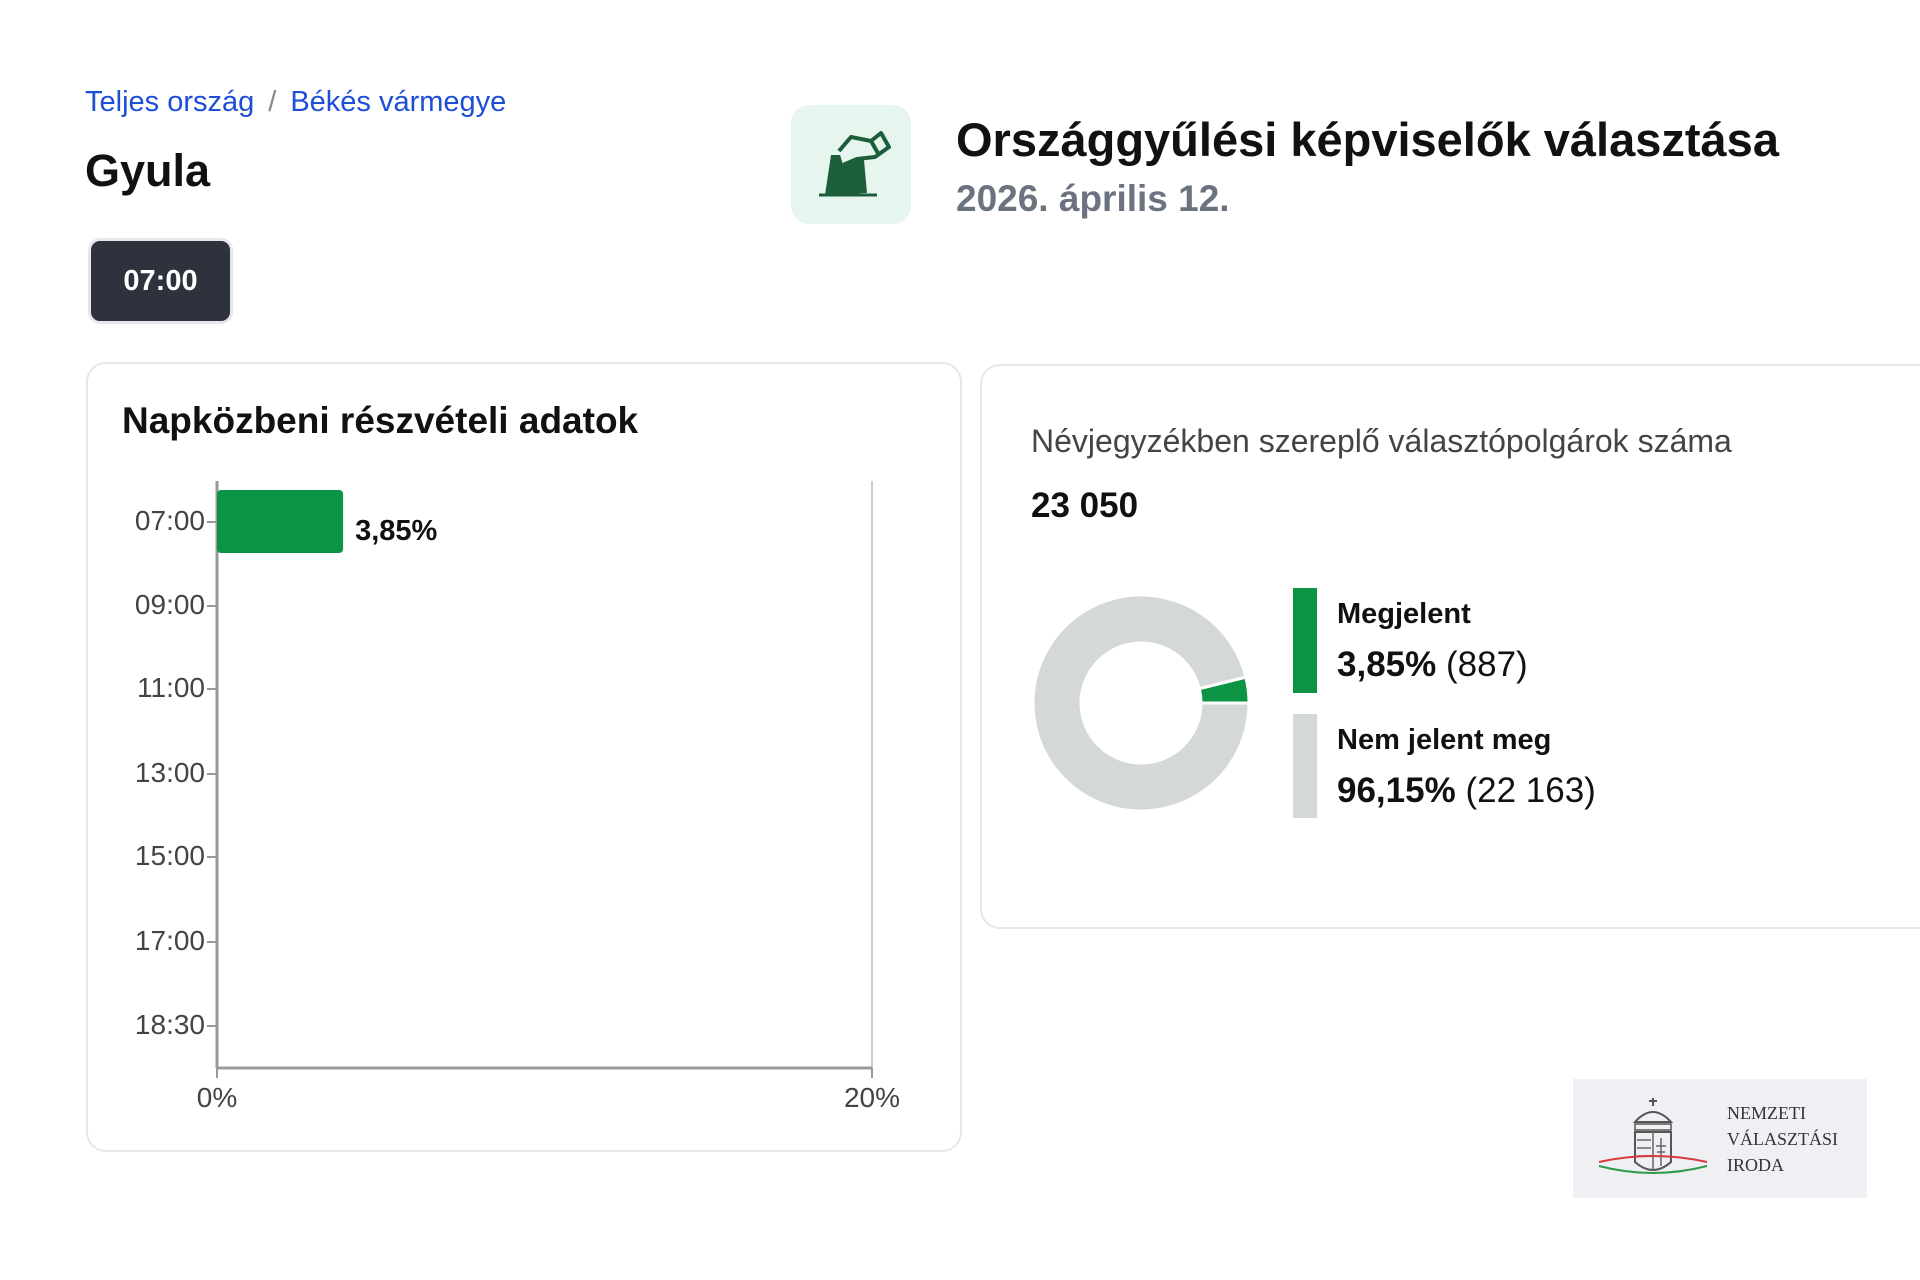 Image resolution: width=1920 pixels, height=1280 pixels. Describe the element at coordinates (398, 102) in the screenshot. I see `breadcrumb-county: Békés vármegye` at that location.